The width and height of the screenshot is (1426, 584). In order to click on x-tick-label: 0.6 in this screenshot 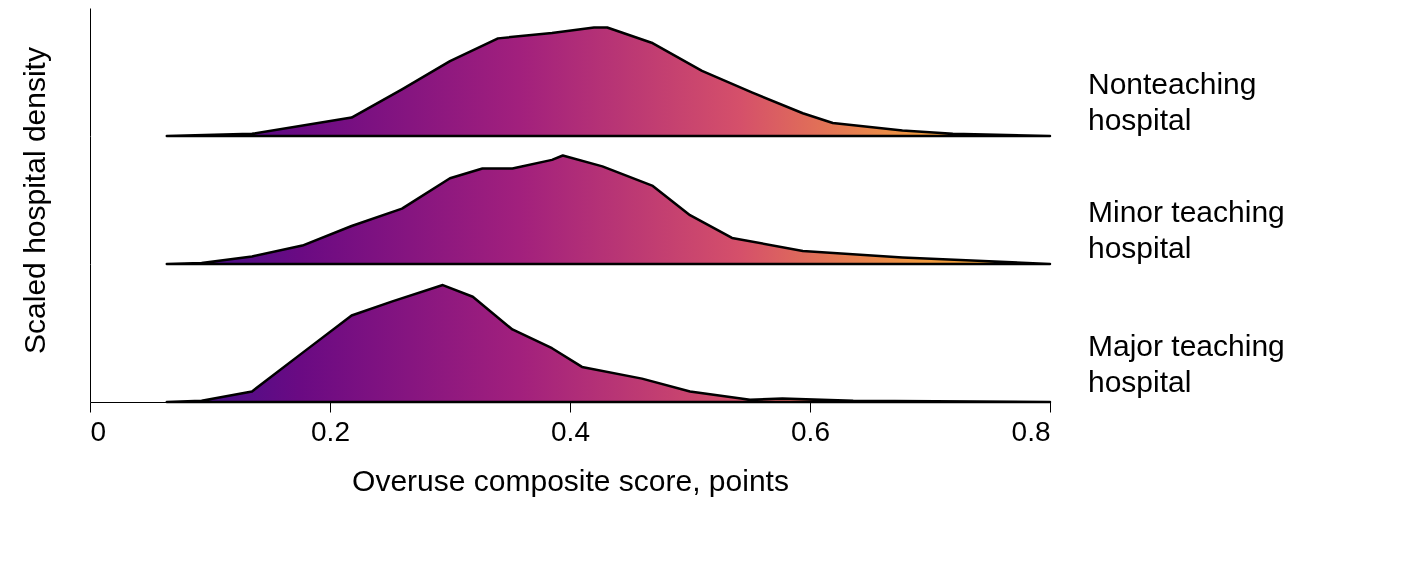, I will do `click(810, 431)`.